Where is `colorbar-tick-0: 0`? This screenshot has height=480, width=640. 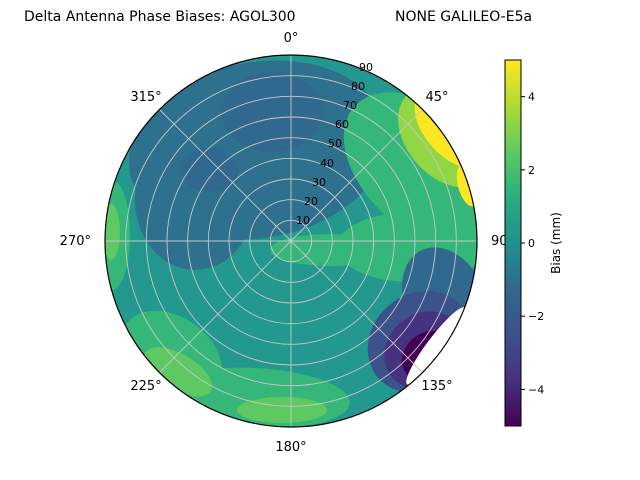
colorbar-tick-0: 0 is located at coordinates (531, 243).